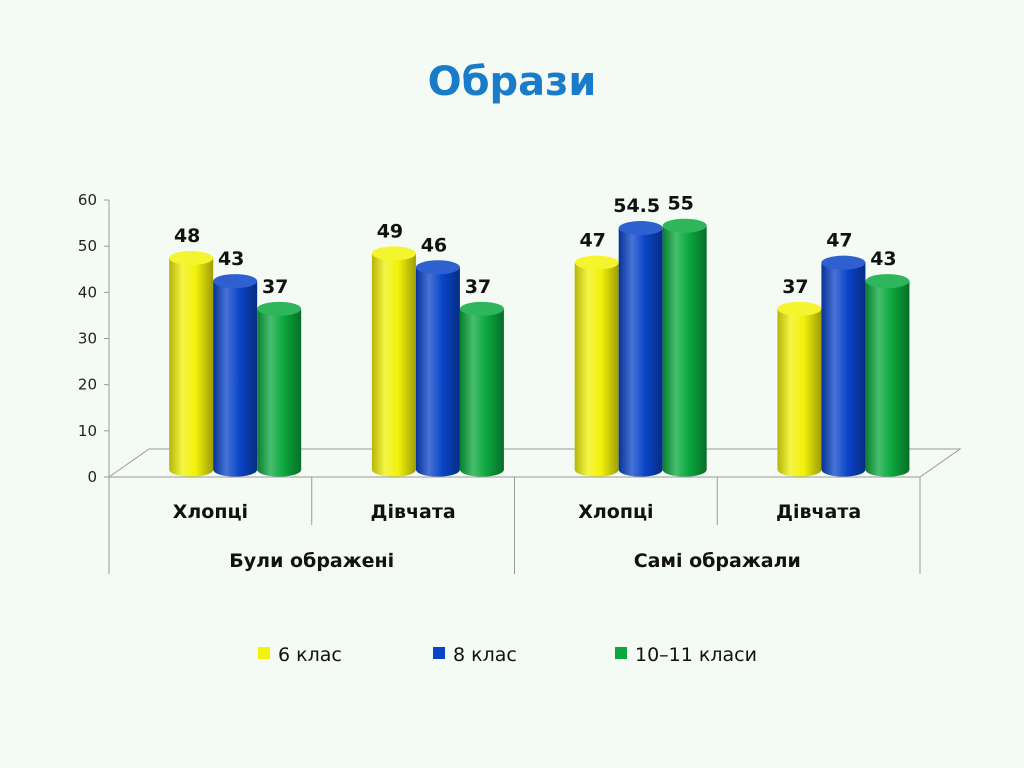  I want to click on legend-item: 8 клас, so click(475, 655).